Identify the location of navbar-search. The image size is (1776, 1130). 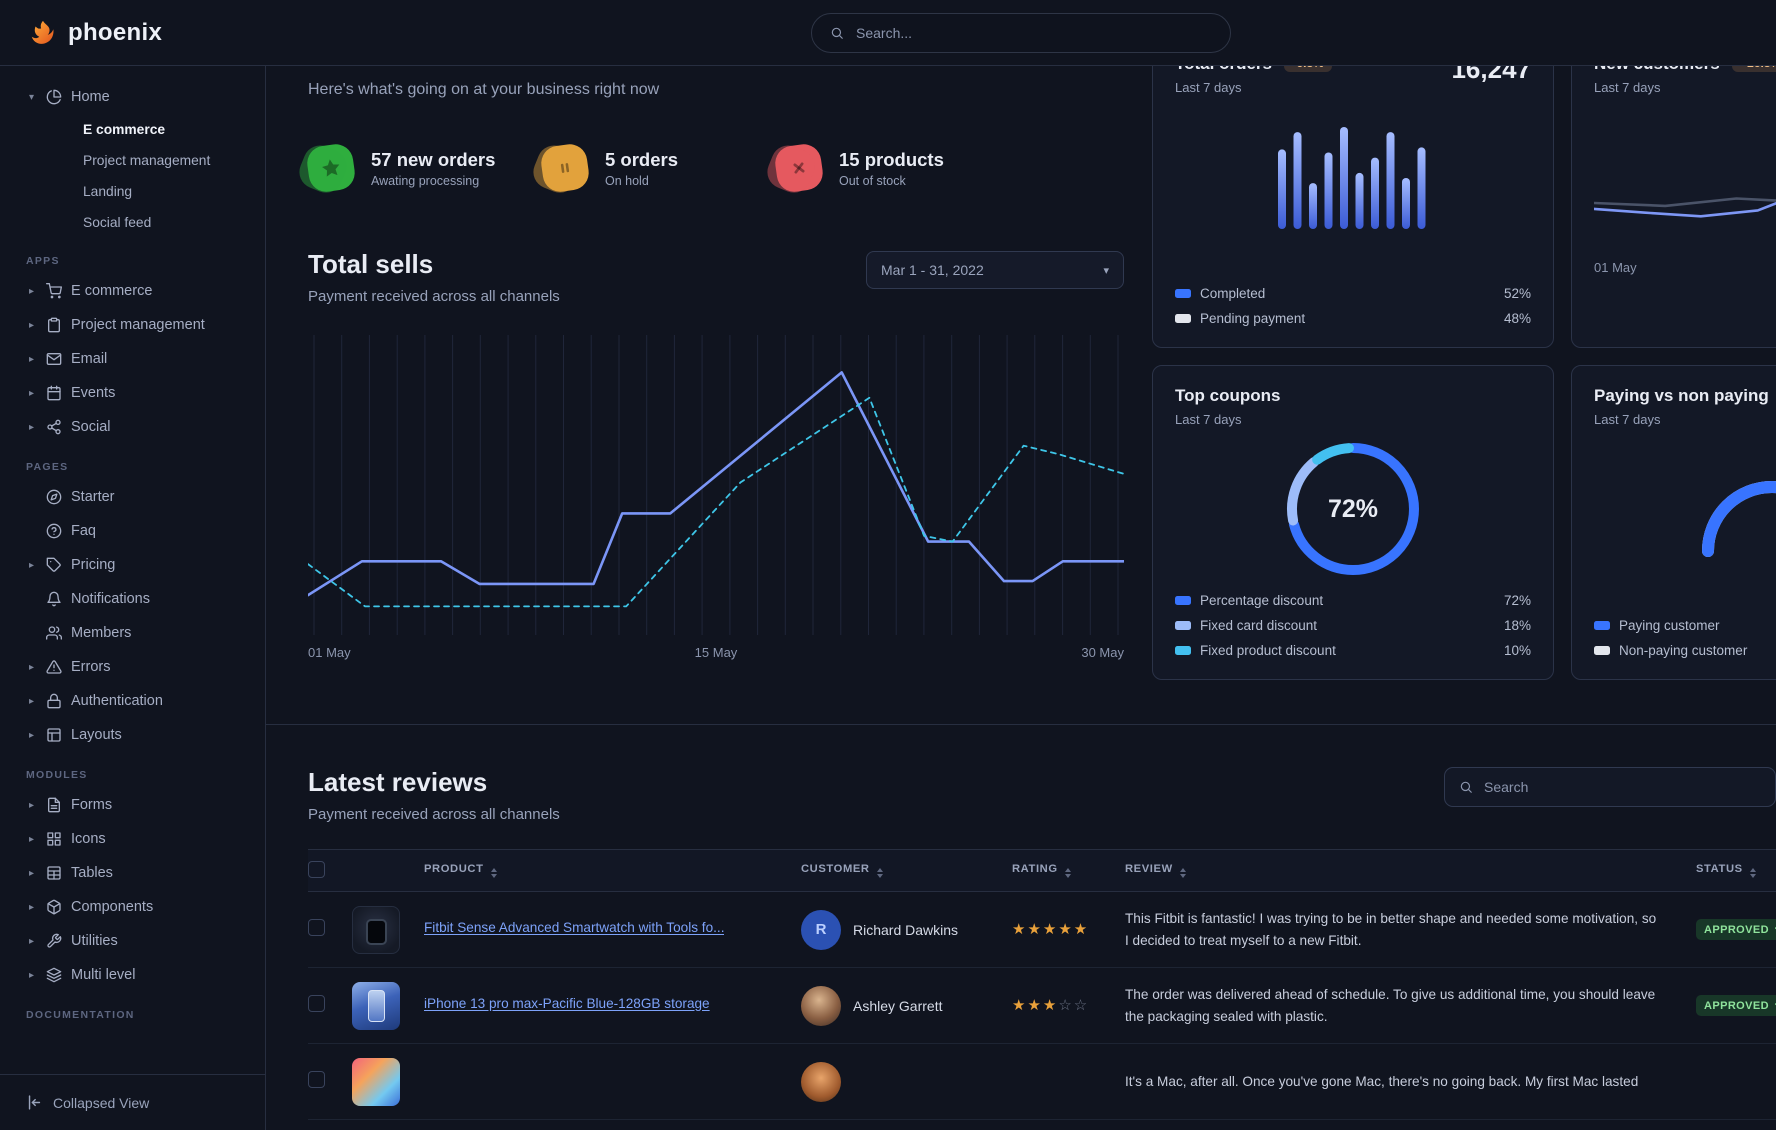
(1021, 33).